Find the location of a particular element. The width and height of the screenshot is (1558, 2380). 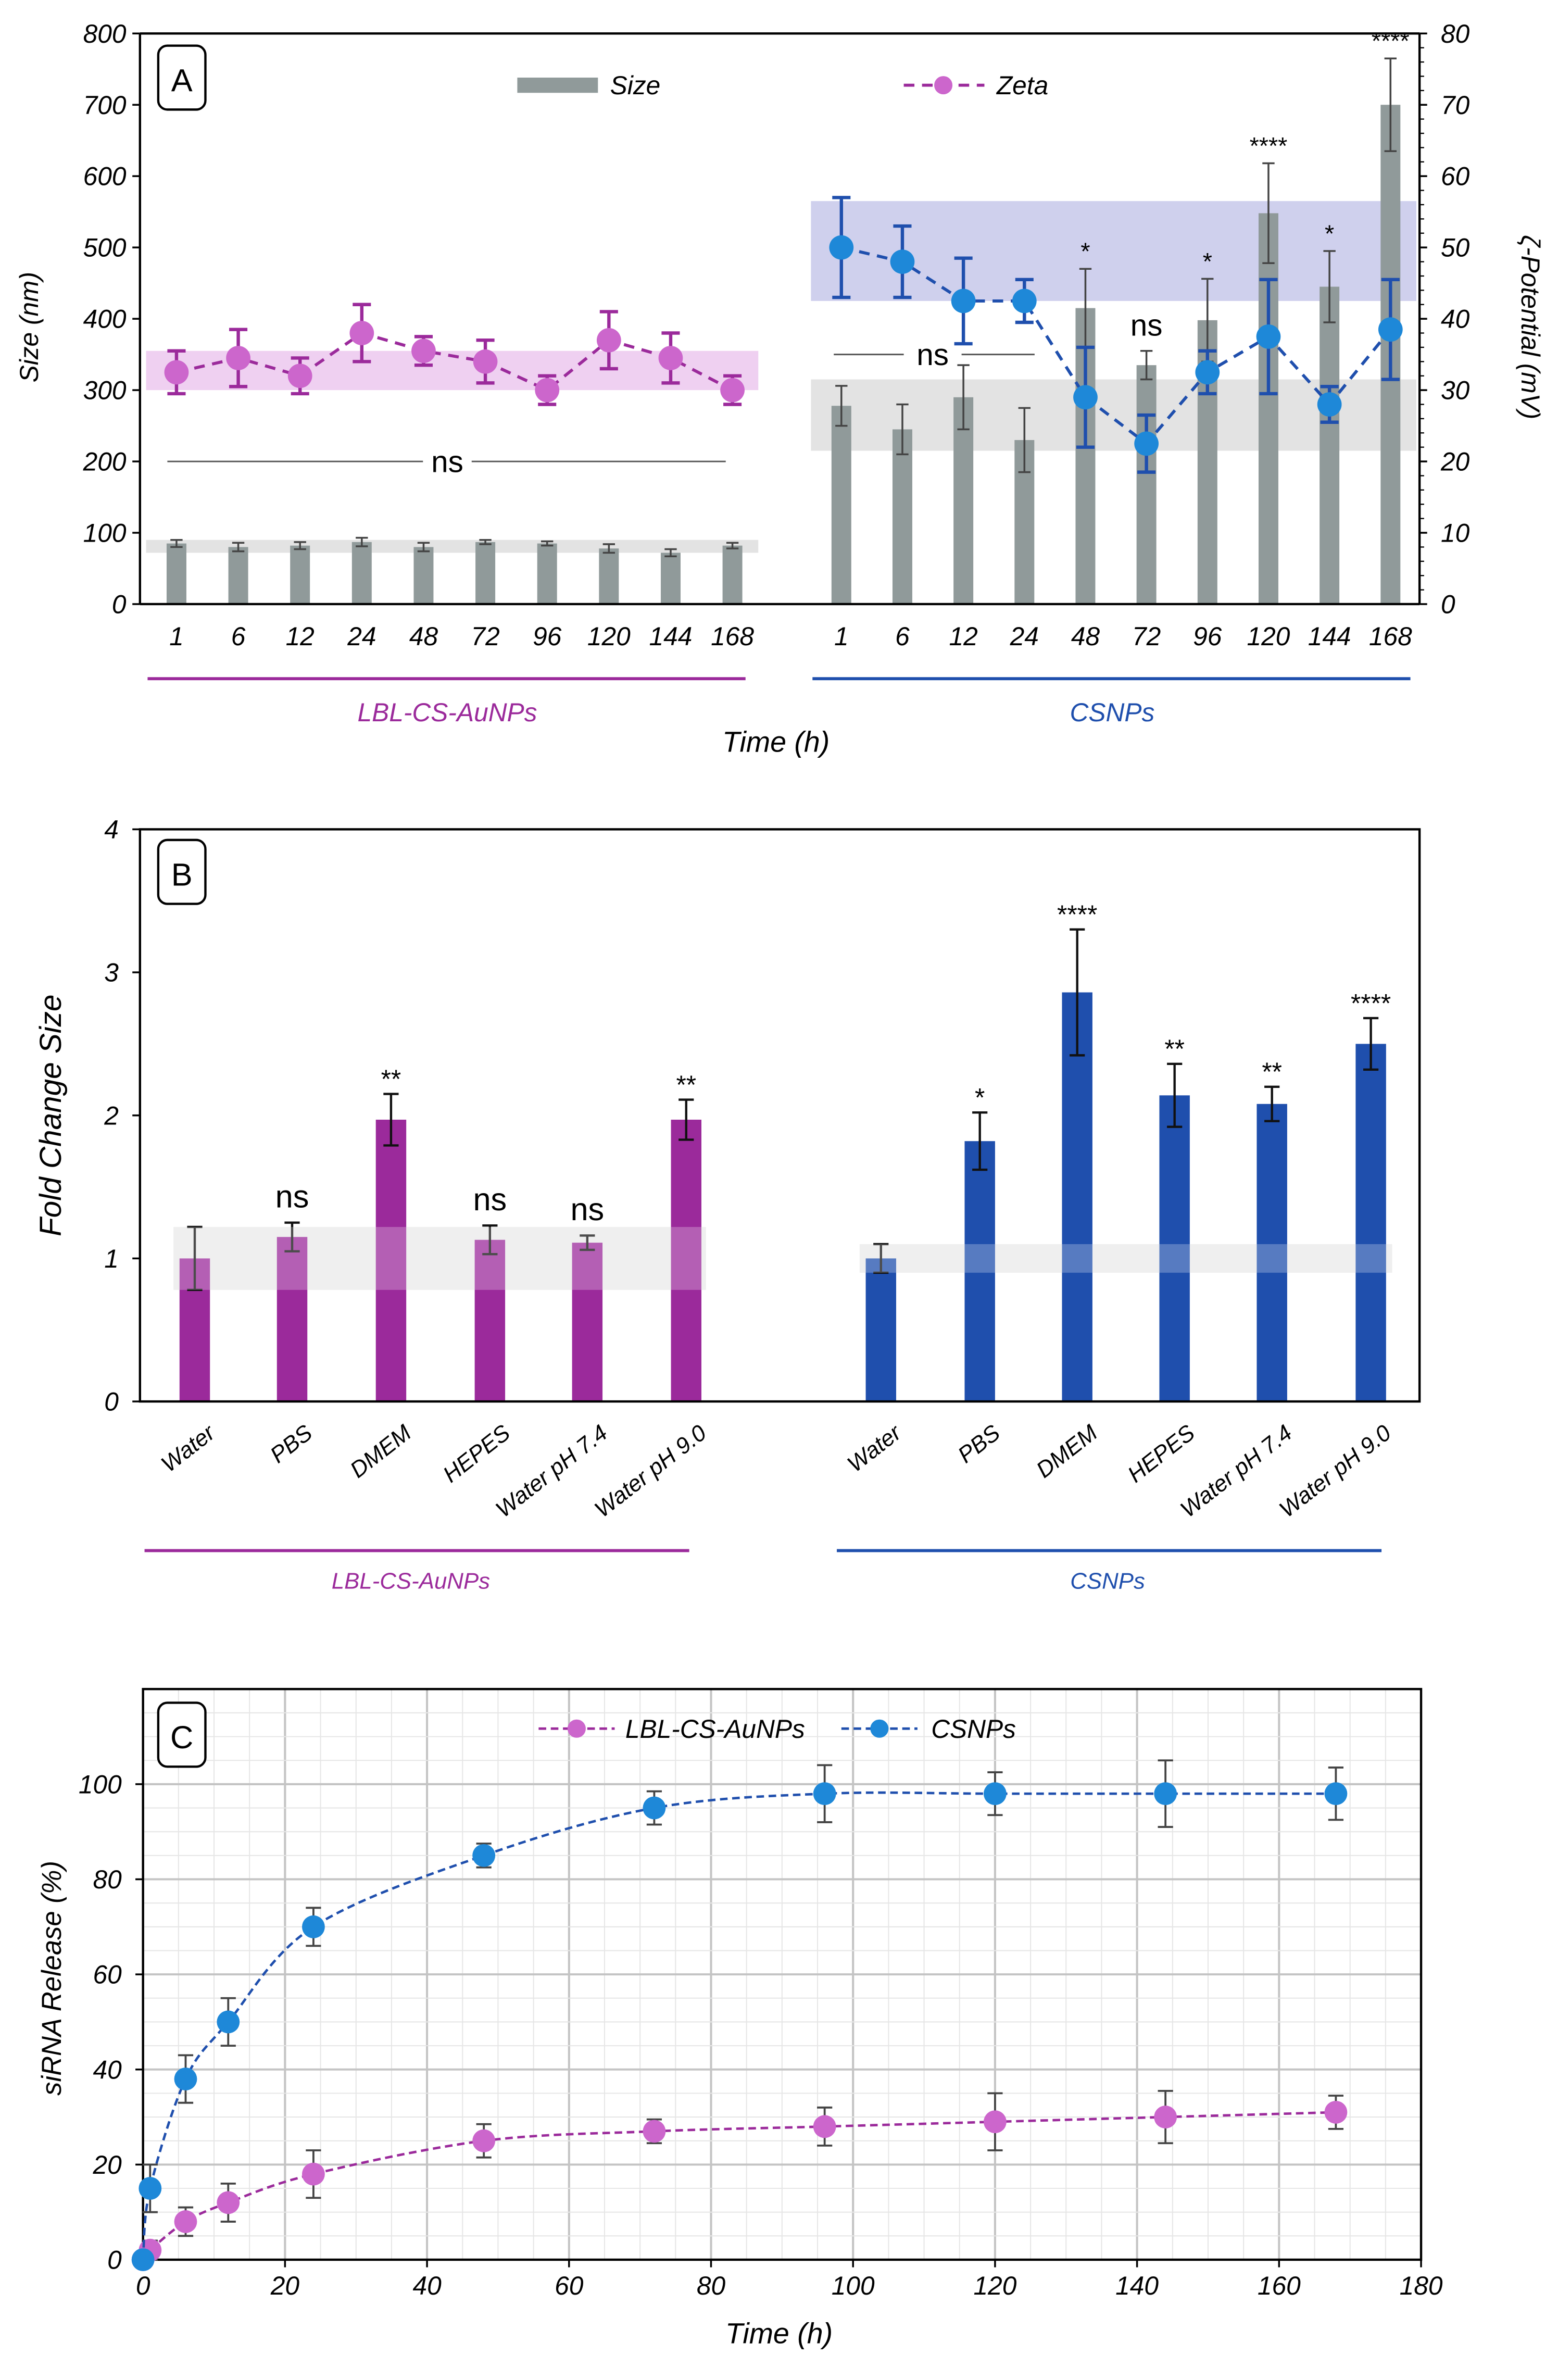

y-tick-label: 200 is located at coordinates (105, 462).